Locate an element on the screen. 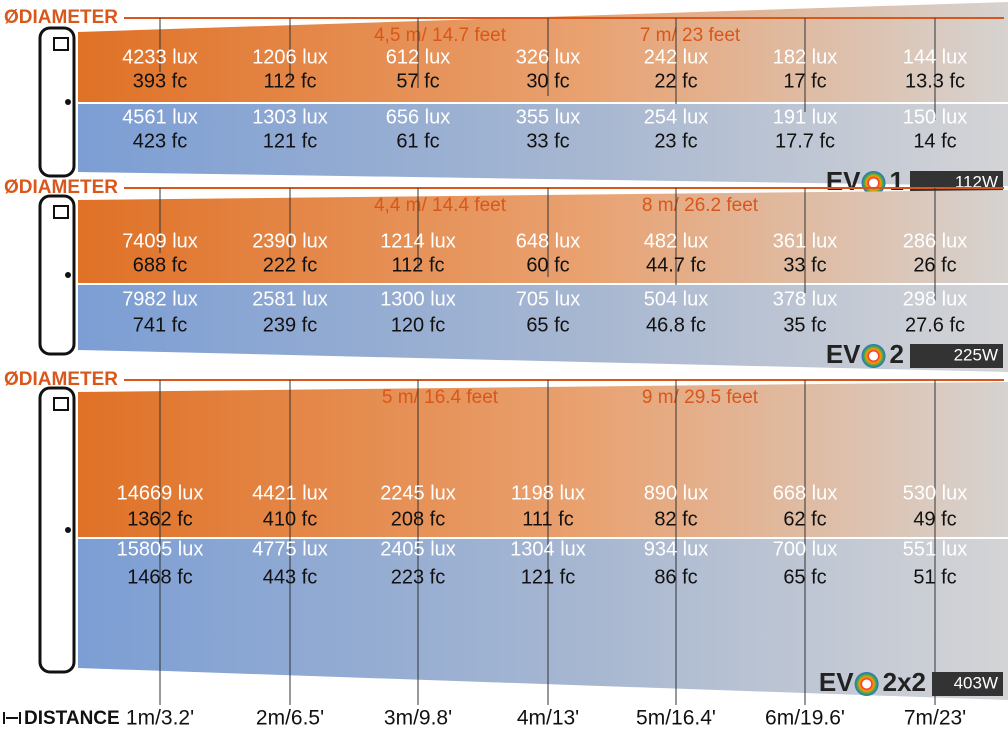 The height and width of the screenshot is (736, 1008). lux-value: 1300 lux is located at coordinates (418, 299).